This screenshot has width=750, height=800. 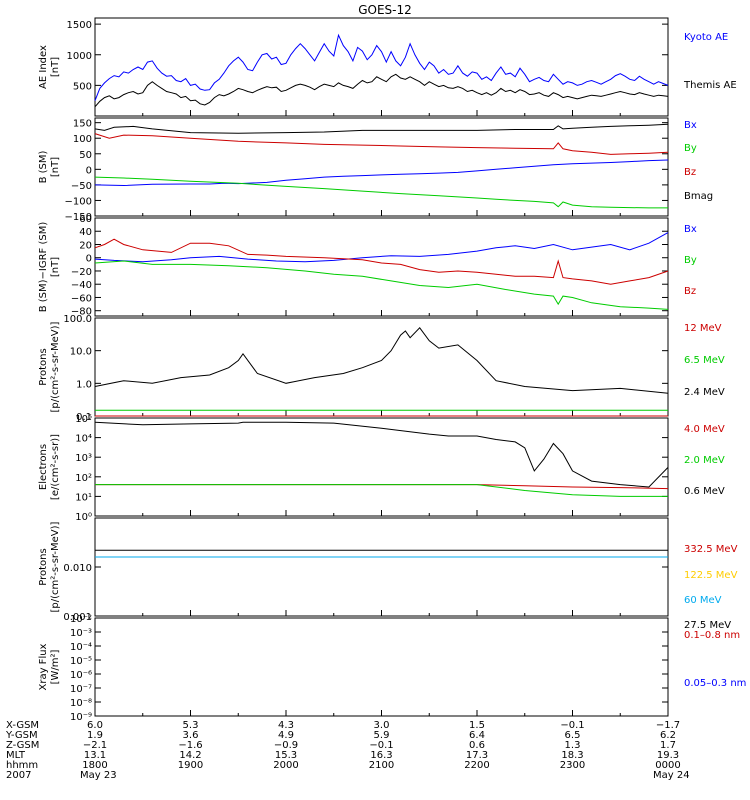 What do you see at coordinates (77, 319) in the screenshot?
I see `y-tick-label: 100.0` at bounding box center [77, 319].